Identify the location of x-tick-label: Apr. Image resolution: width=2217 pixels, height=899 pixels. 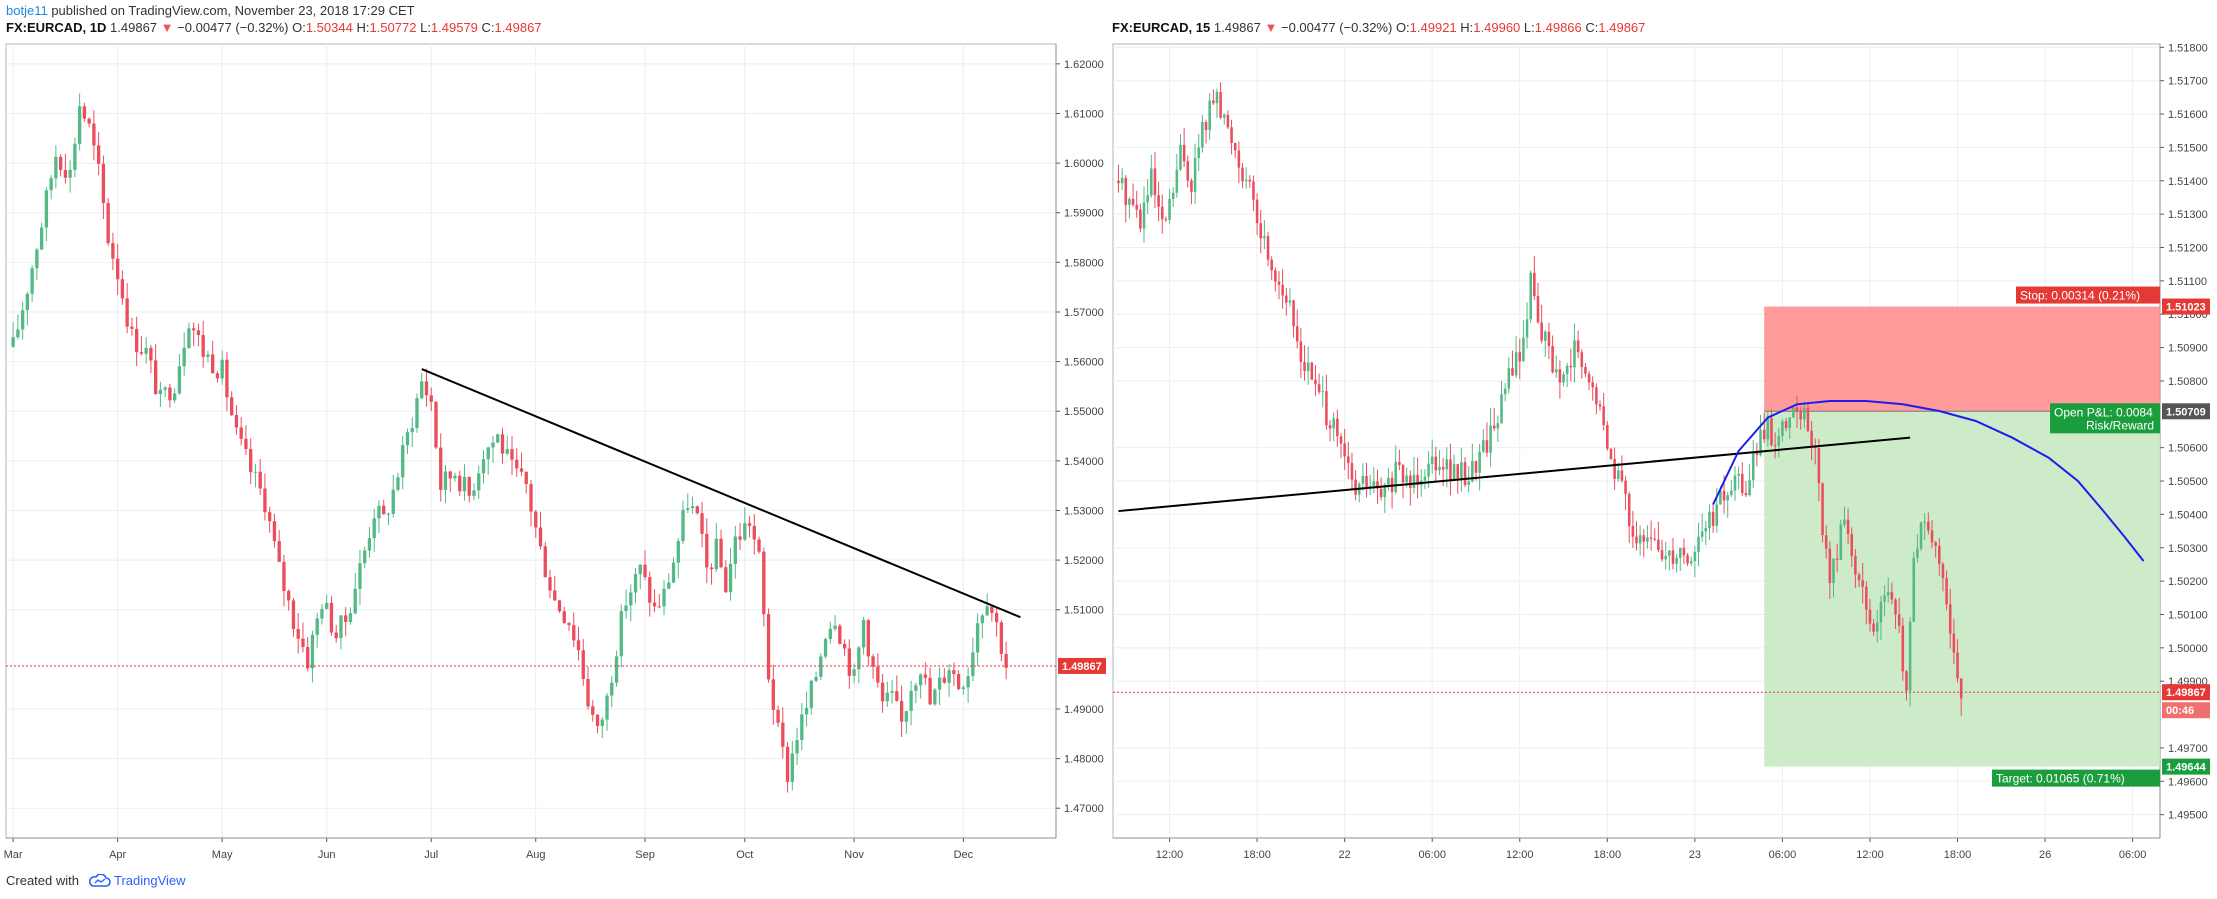
(117, 855).